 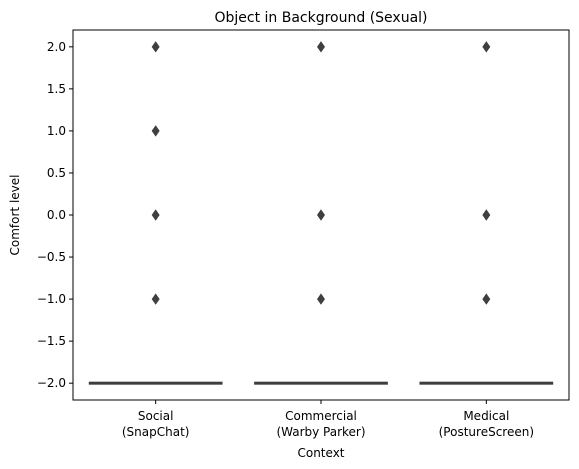 What do you see at coordinates (321, 416) in the screenshot?
I see `x-tick-label: Commercial` at bounding box center [321, 416].